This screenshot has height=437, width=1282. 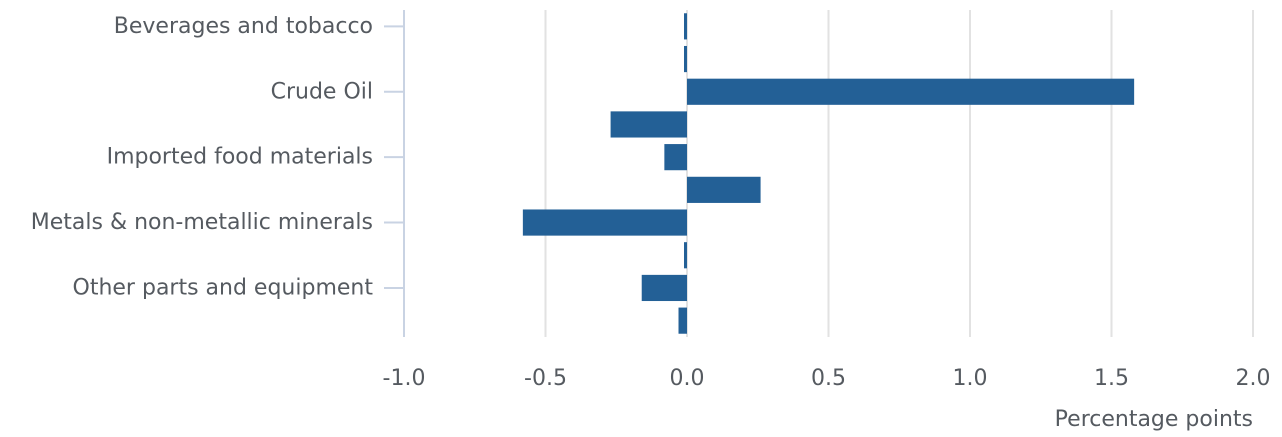 I want to click on category-label: Metals & non-metallic minerals, so click(x=202, y=222).